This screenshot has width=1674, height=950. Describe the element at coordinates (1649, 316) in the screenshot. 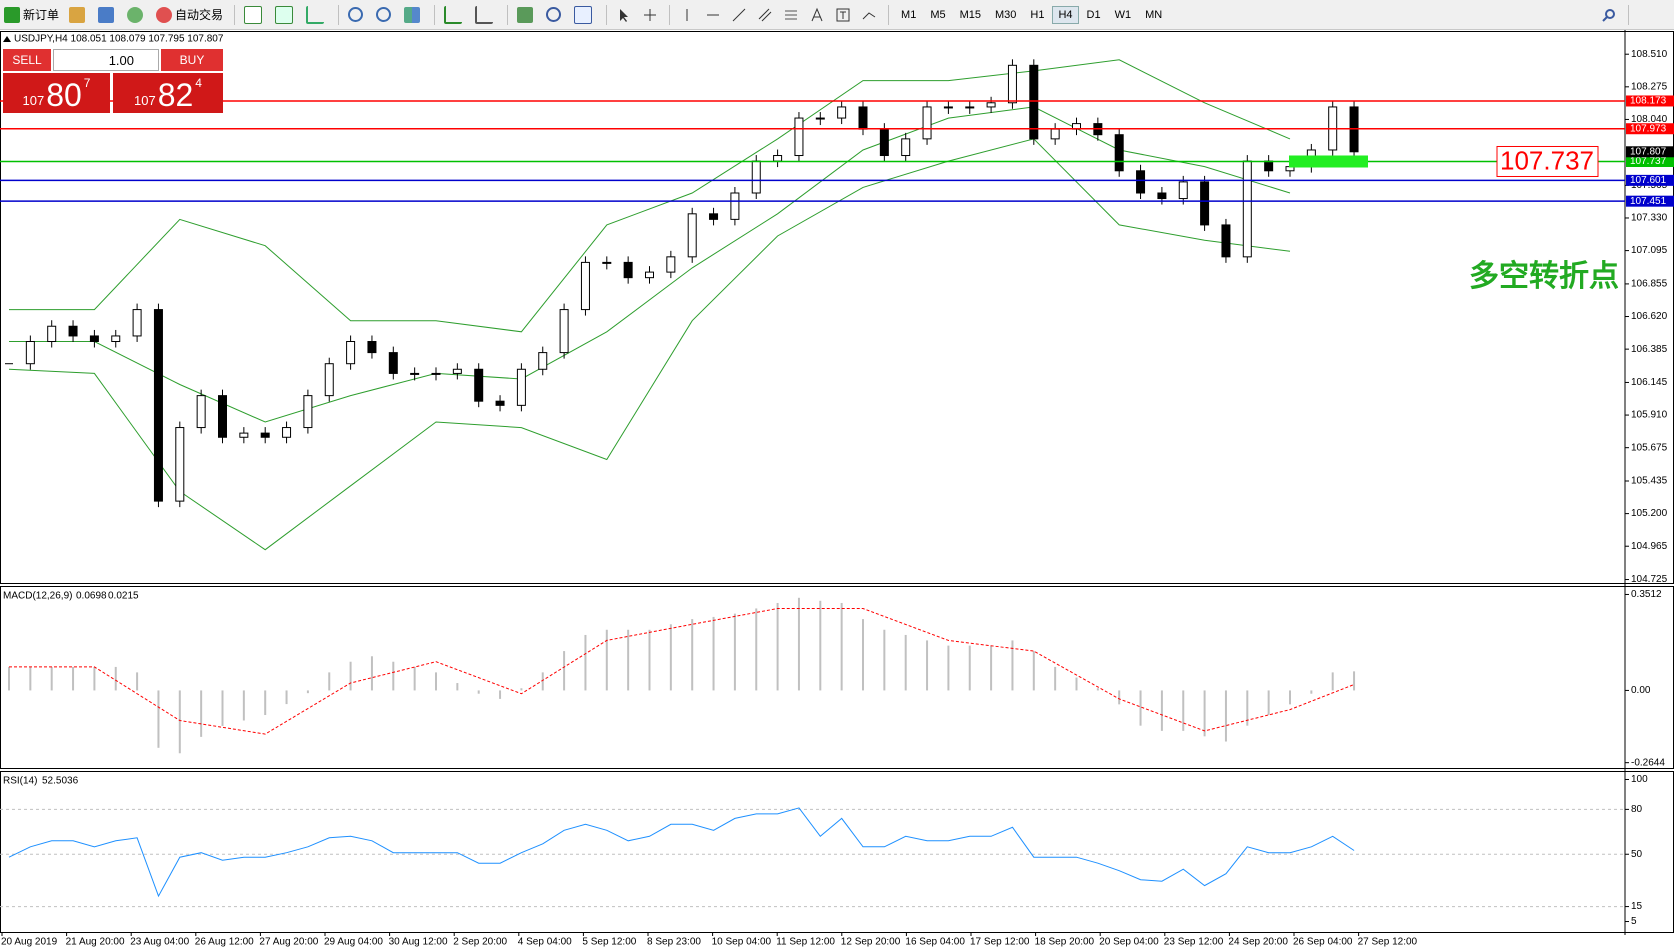

I see `y-tick-label: 106.620` at that location.